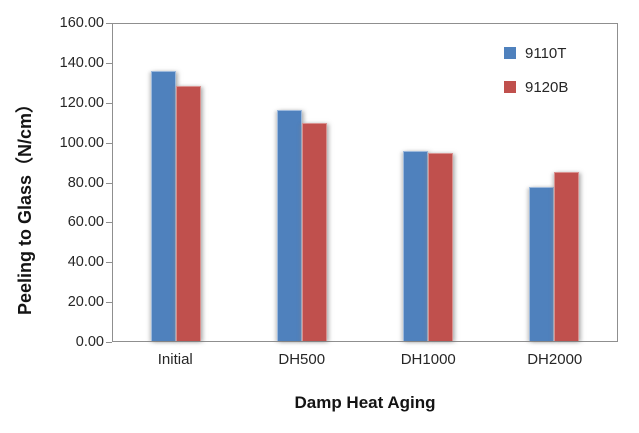 This screenshot has width=639, height=433. What do you see at coordinates (365, 402) in the screenshot?
I see `x-axis-title: Damp Heat Aging` at bounding box center [365, 402].